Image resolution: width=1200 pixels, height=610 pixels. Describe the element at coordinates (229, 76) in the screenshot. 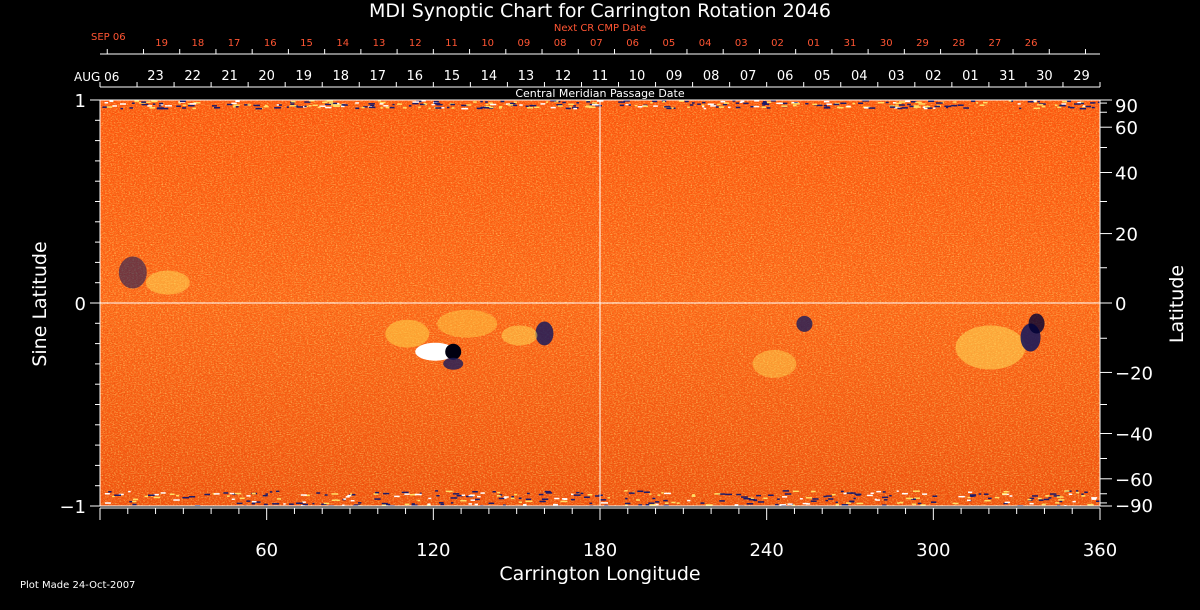

I see `cmp-date-label: 21` at that location.